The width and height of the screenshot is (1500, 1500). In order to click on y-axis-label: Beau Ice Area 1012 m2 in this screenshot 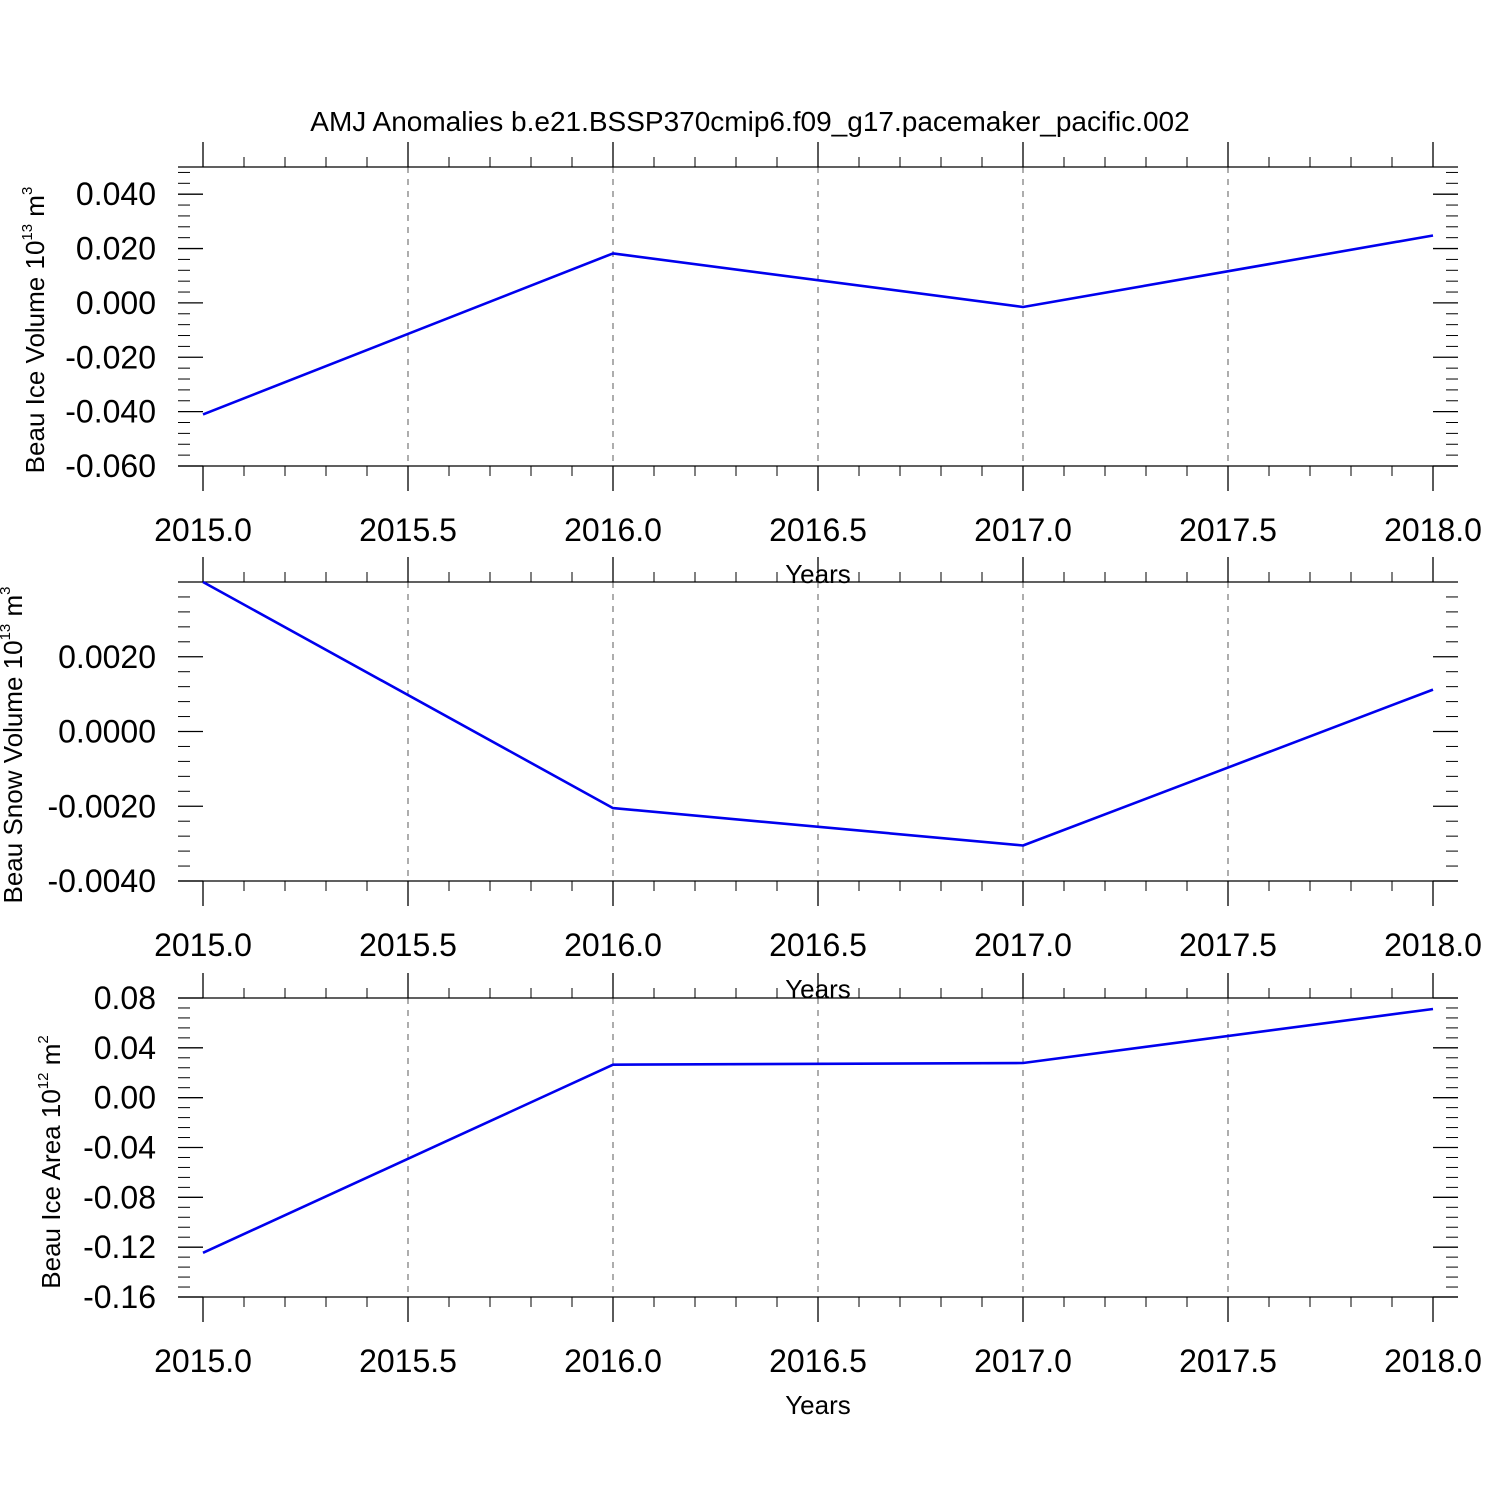, I will do `click(50, 1161)`.